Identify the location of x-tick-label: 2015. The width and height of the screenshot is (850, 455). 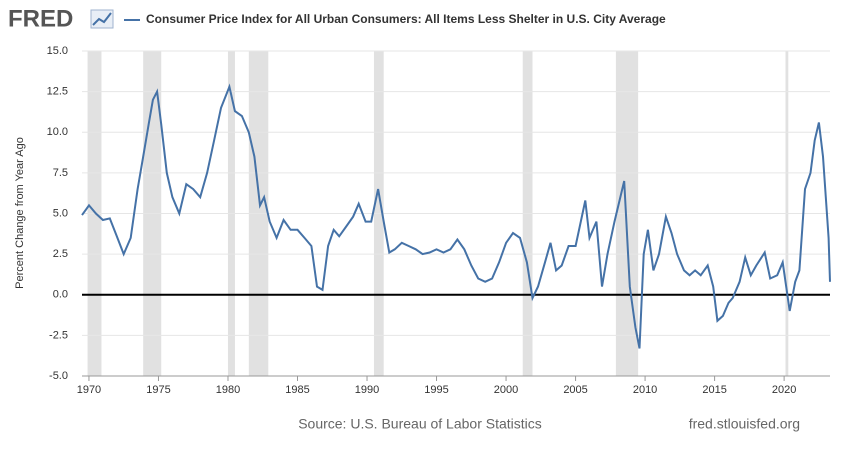
(714, 390).